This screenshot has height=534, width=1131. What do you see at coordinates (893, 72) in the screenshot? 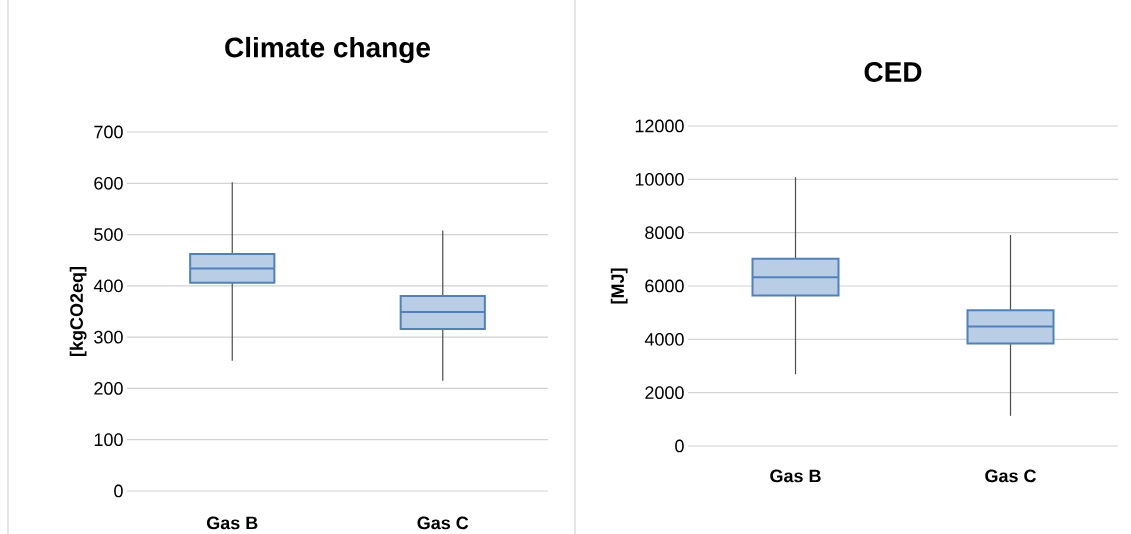
I see `chart-title: CED` at bounding box center [893, 72].